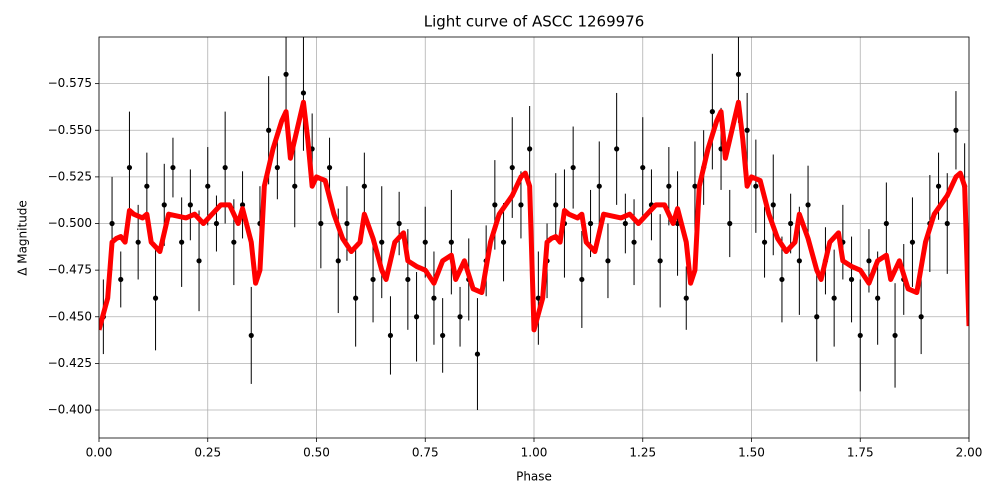  I want to click on x-tick-label: 1.25, so click(642, 453).